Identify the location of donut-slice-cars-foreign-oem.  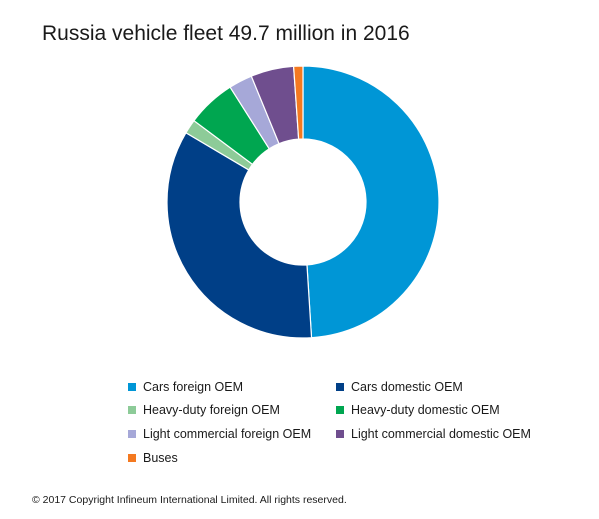
(371, 202).